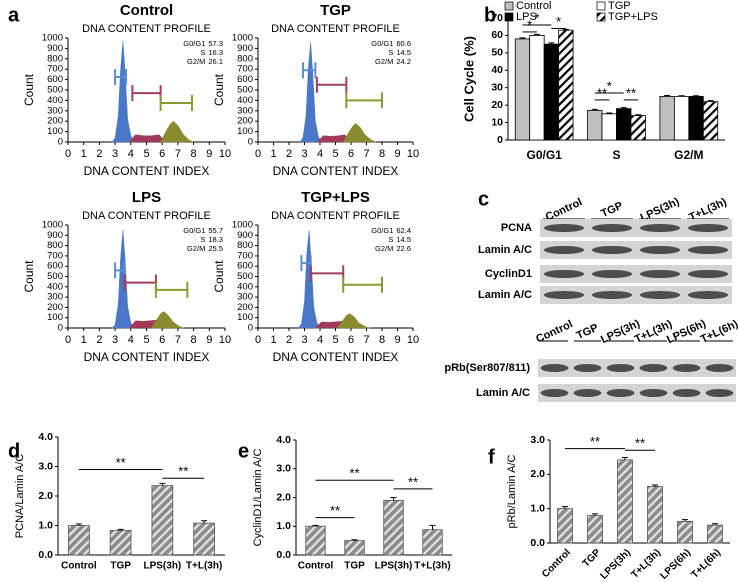 This screenshot has height=582, width=738. What do you see at coordinates (390, 52) in the screenshot?
I see `stat-name: S` at bounding box center [390, 52].